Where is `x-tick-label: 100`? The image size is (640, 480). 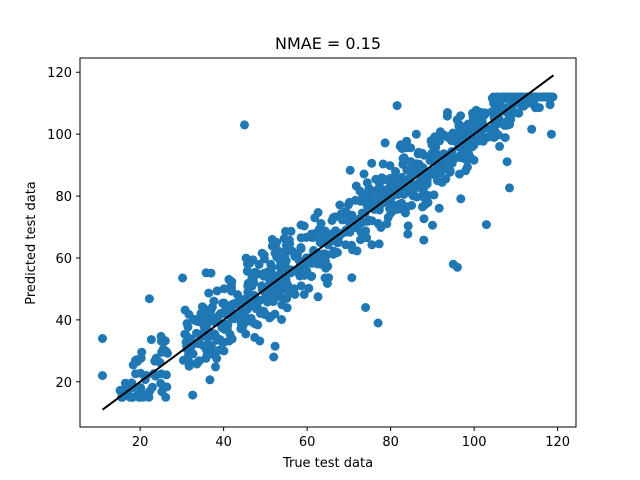
x-tick-label: 100 is located at coordinates (474, 442).